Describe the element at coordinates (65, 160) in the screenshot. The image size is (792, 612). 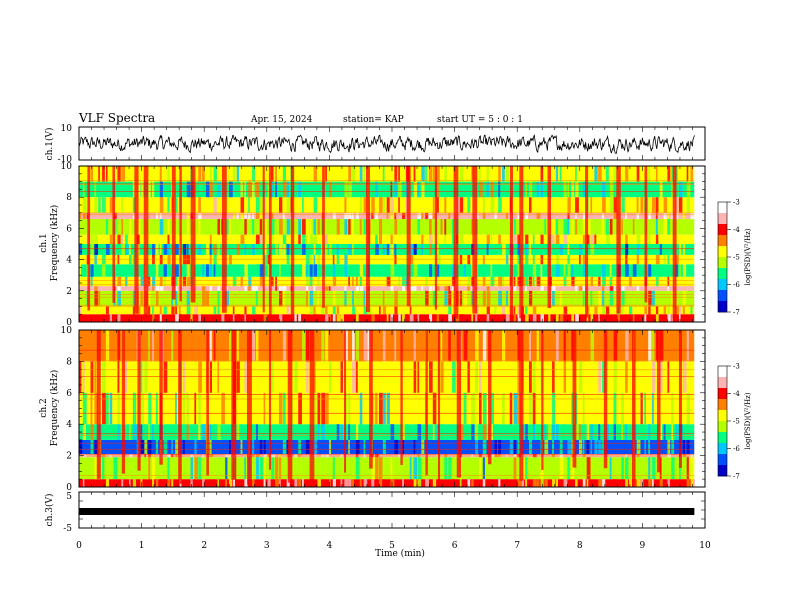
I see `ch1-ytick-bottom: -10` at that location.